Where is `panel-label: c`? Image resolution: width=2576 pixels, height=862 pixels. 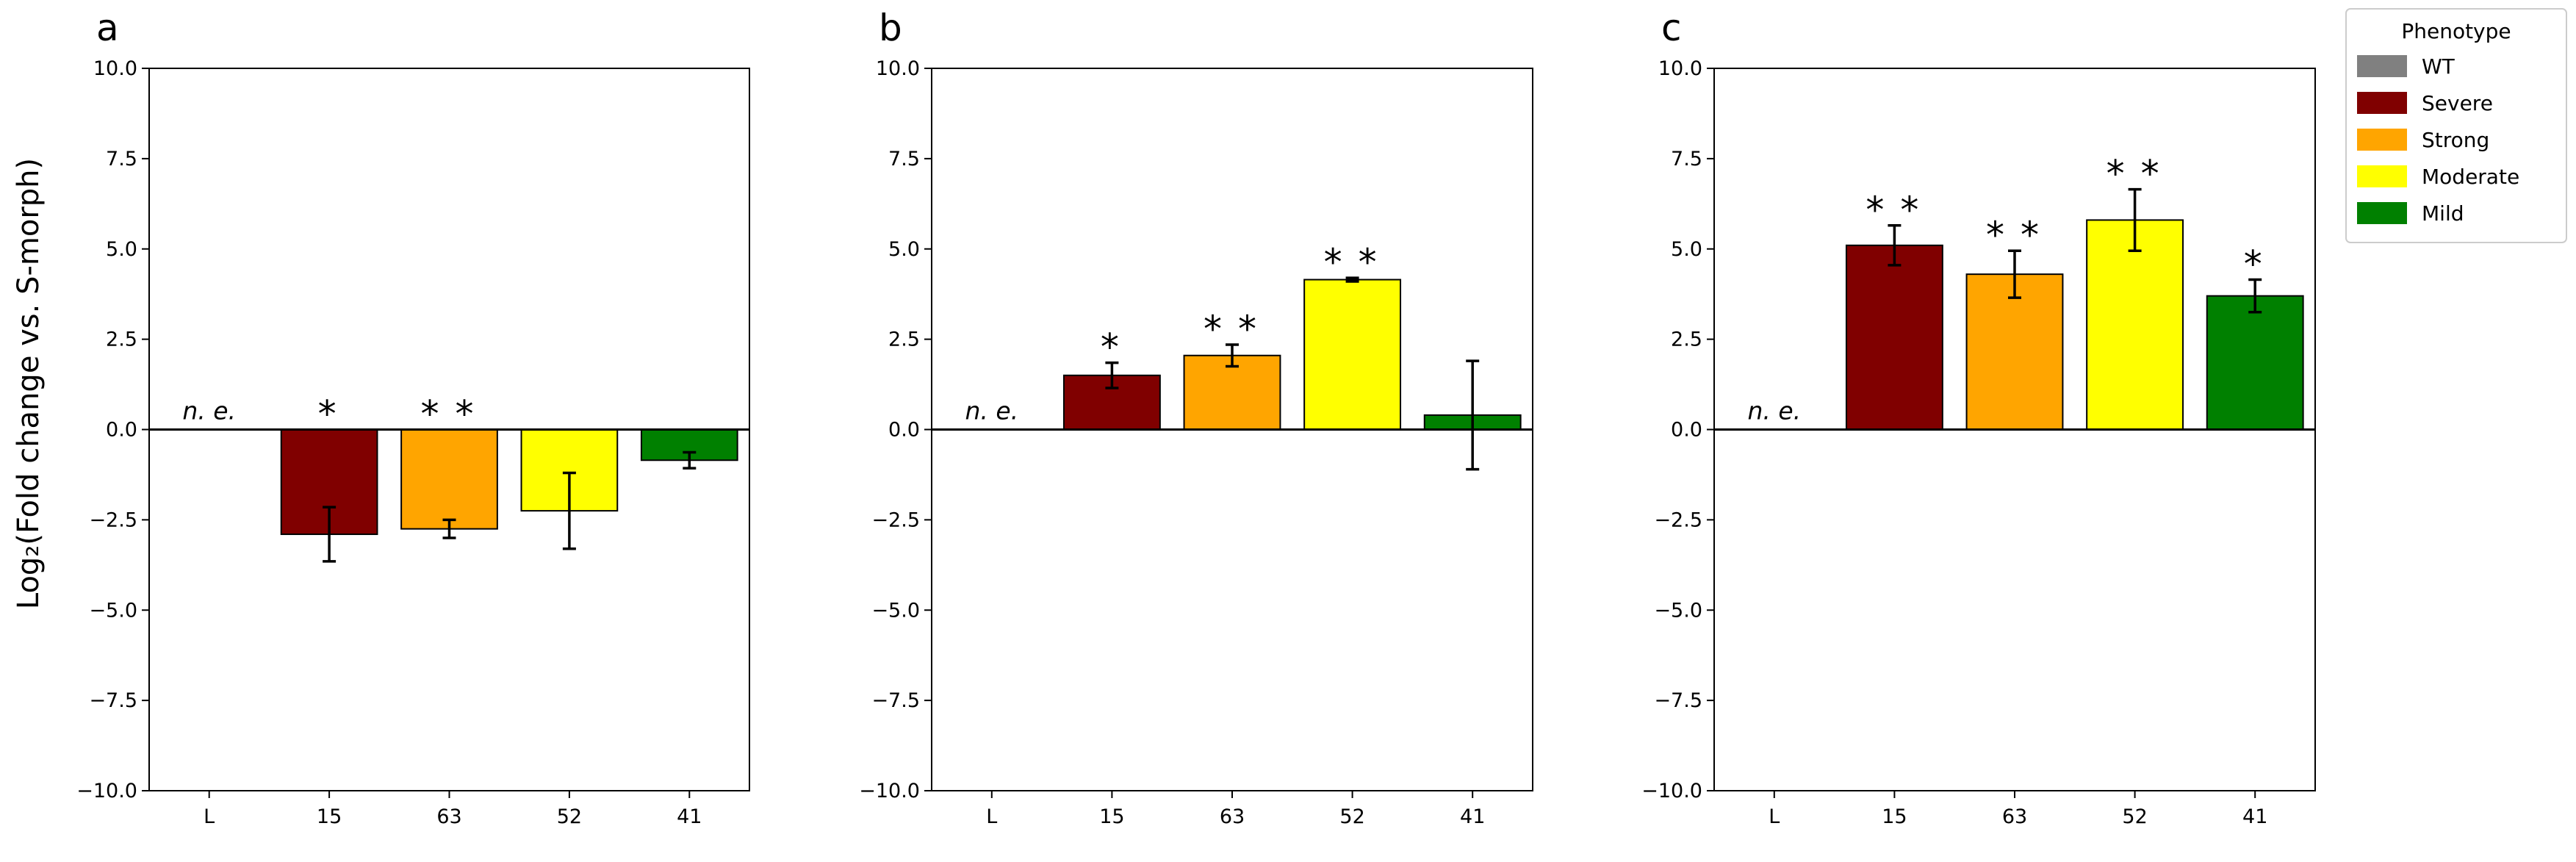
panel-label: c is located at coordinates (1671, 28).